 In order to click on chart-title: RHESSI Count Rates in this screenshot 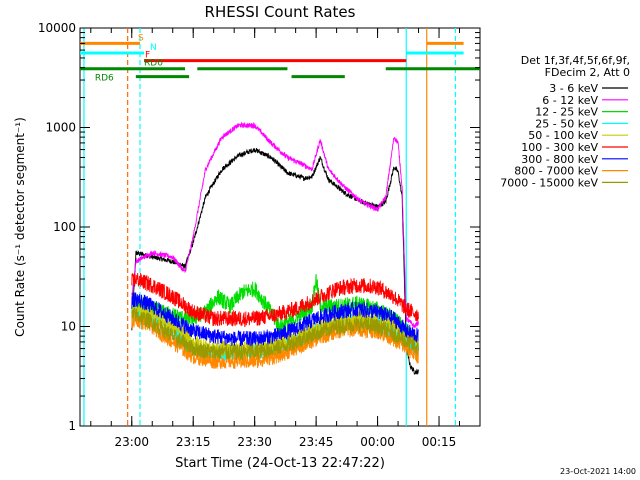, I will do `click(280, 12)`.